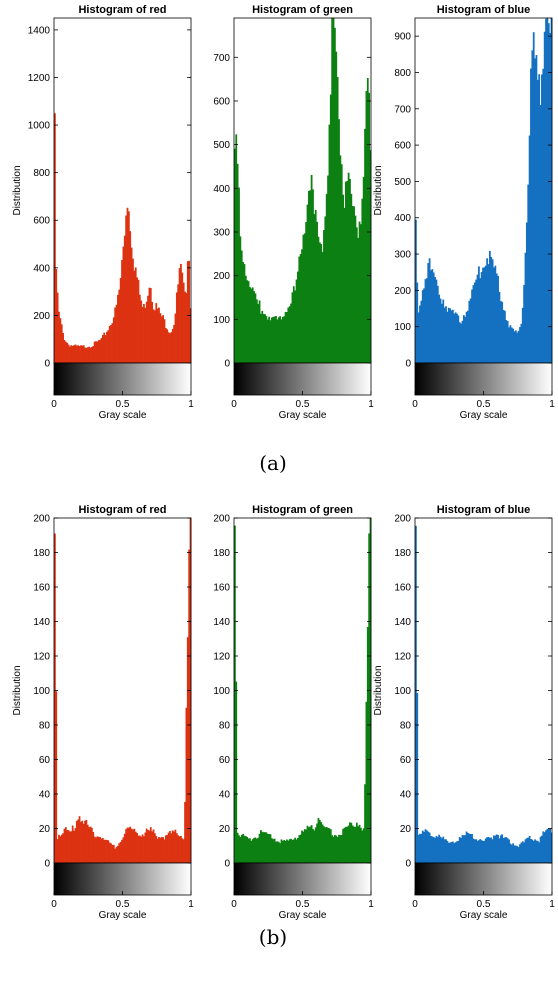 This screenshot has width=558, height=982. What do you see at coordinates (41, 268) in the screenshot?
I see `y-tick-label: 400` at bounding box center [41, 268].